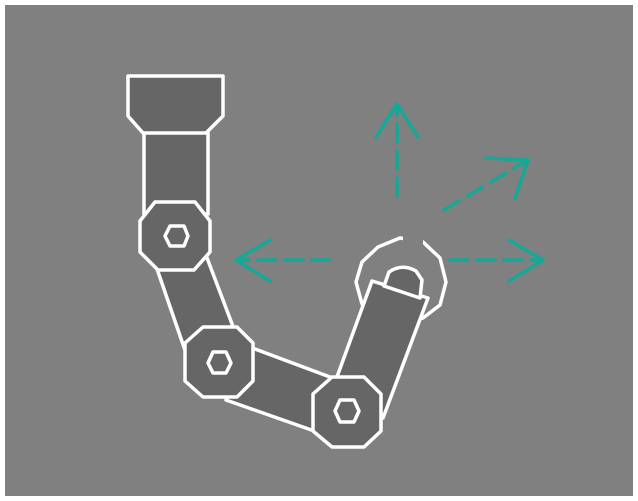 This screenshot has width=638, height=501. What do you see at coordinates (219, 362) in the screenshot?
I see `elbow-joint-icon` at bounding box center [219, 362].